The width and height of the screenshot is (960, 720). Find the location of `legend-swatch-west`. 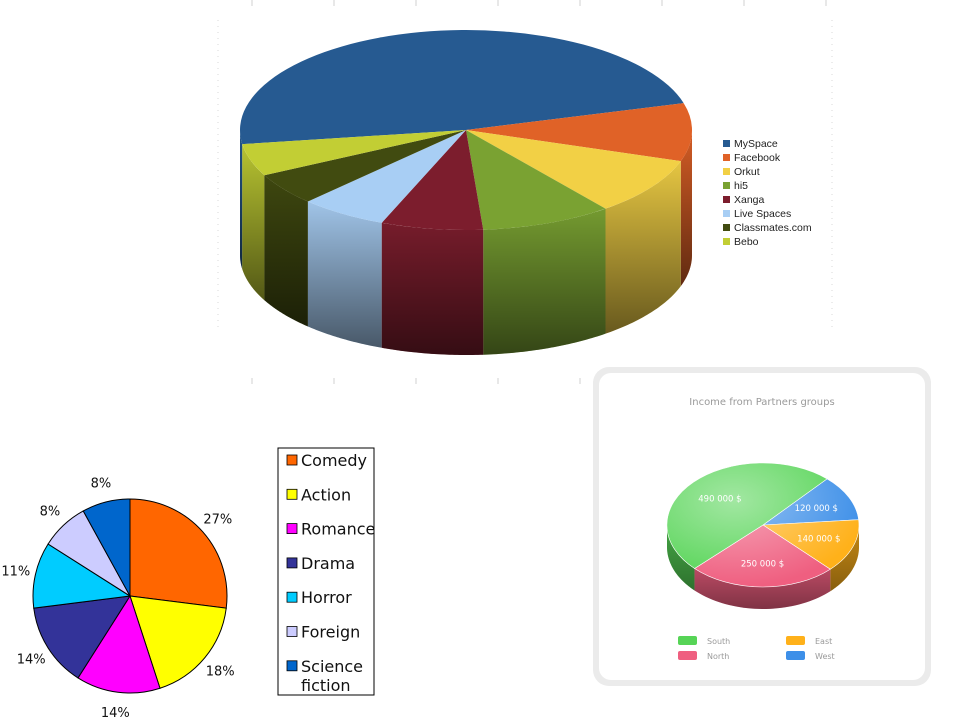

legend-swatch-west is located at coordinates (795, 655).